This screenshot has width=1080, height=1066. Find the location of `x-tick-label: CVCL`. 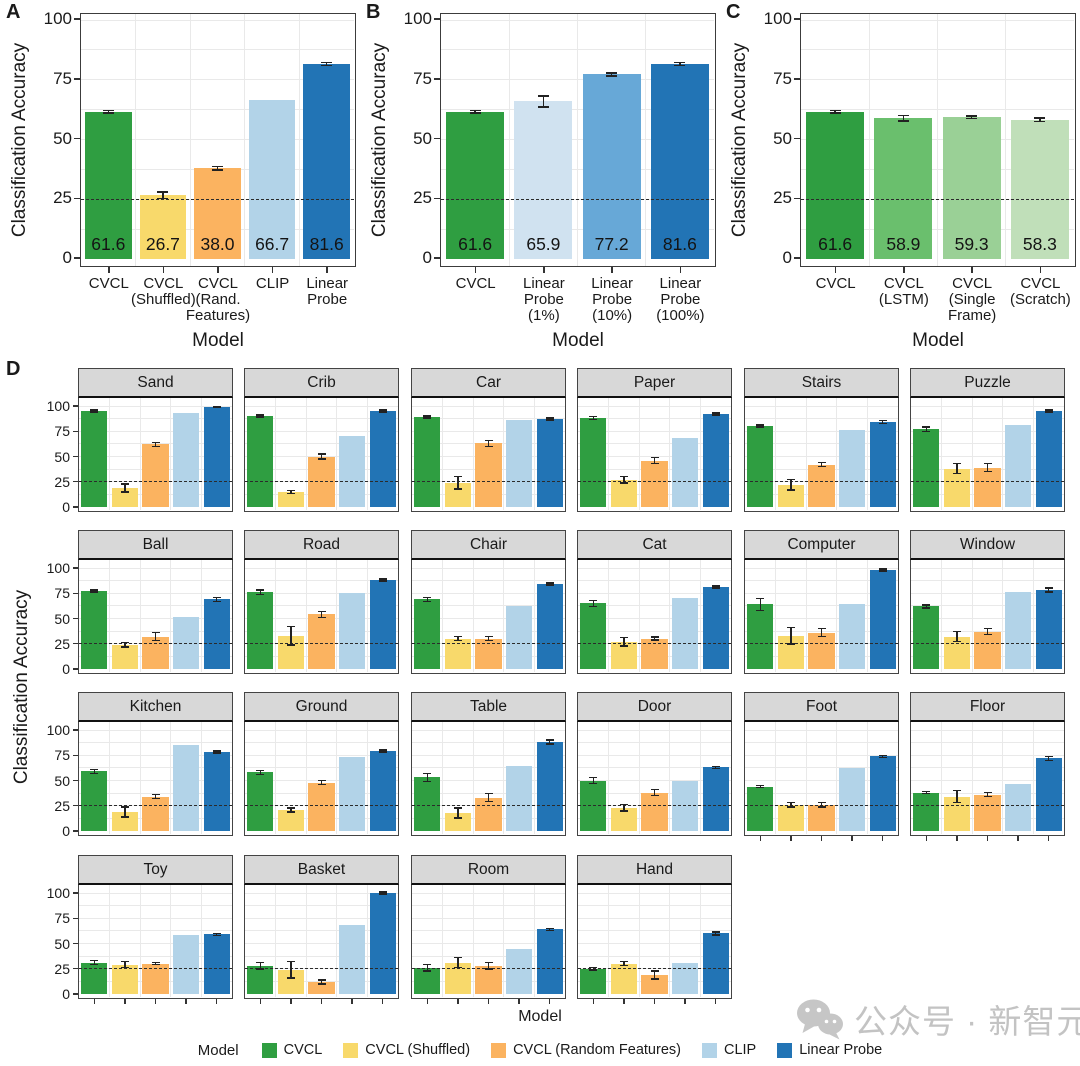

x-tick-label: CVCL is located at coordinates (835, 283).